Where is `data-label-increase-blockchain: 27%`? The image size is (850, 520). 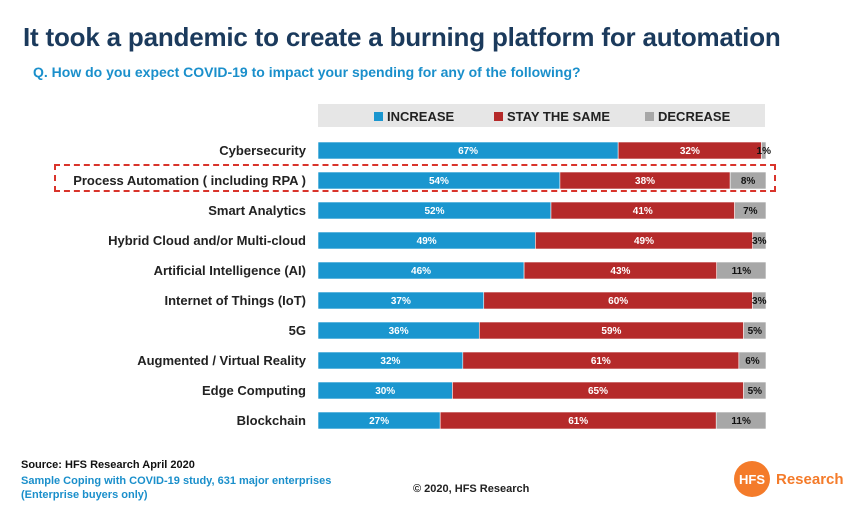 data-label-increase-blockchain: 27% is located at coordinates (379, 421).